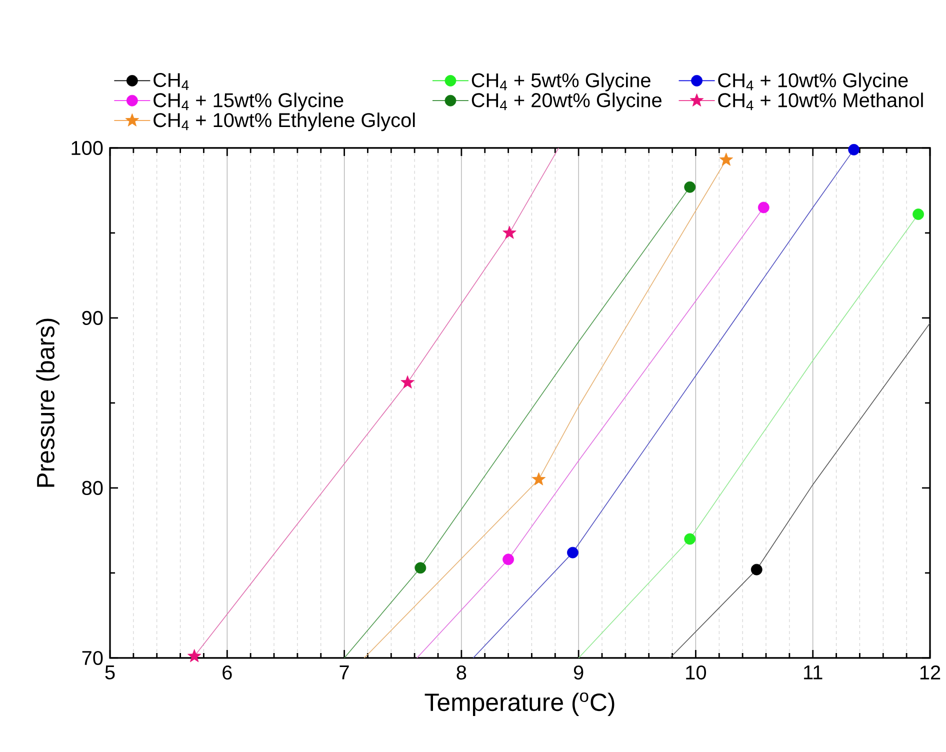  Describe the element at coordinates (561, 82) in the screenshot. I see `legend-label: CH$_{4}$ + 5wt% Glycine` at that location.